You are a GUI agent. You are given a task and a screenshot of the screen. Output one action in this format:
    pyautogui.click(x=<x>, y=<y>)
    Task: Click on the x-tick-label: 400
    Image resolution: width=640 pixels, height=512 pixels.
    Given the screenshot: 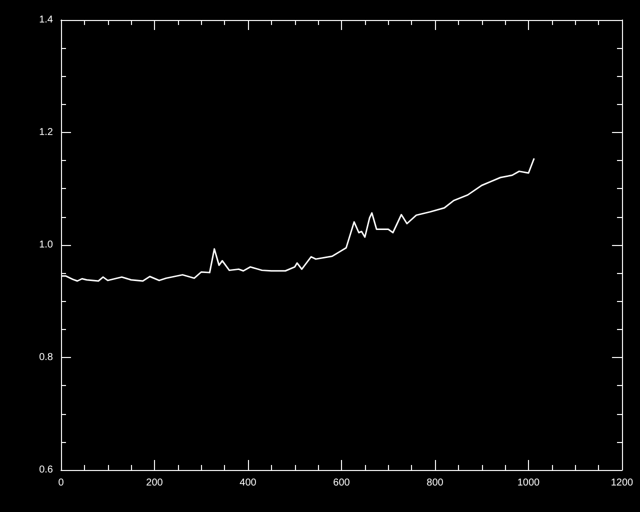 What is the action you would take?
    pyautogui.click(x=248, y=483)
    